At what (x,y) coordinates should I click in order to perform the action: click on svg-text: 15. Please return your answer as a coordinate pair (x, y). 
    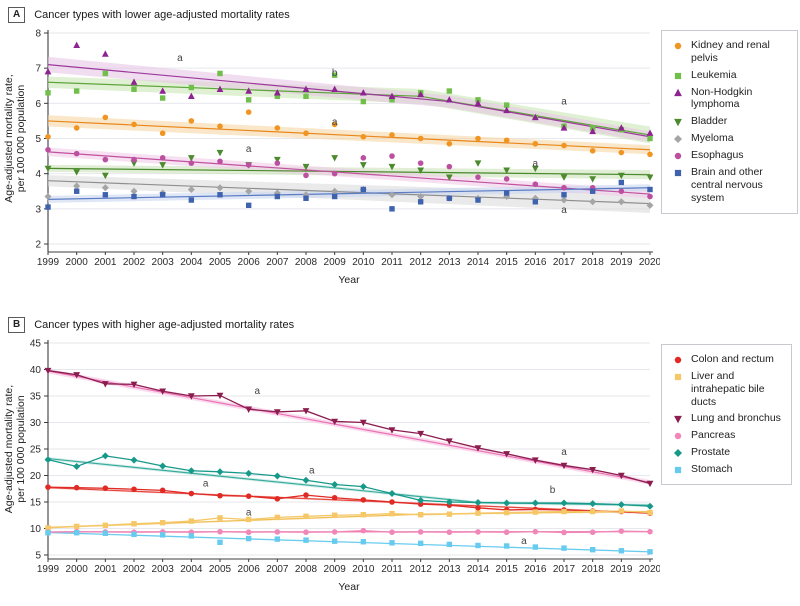
    Looking at the image, I should click on (36, 503).